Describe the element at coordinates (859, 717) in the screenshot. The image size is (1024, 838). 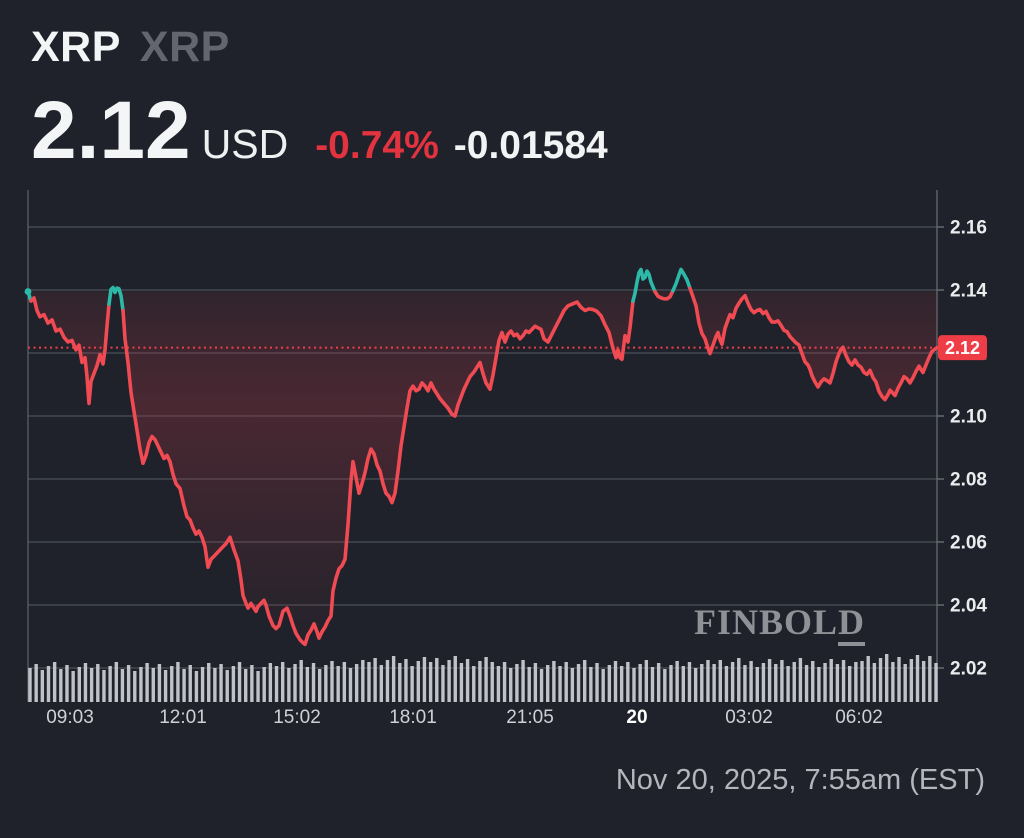
I see `x-axis-label: 06:02` at that location.